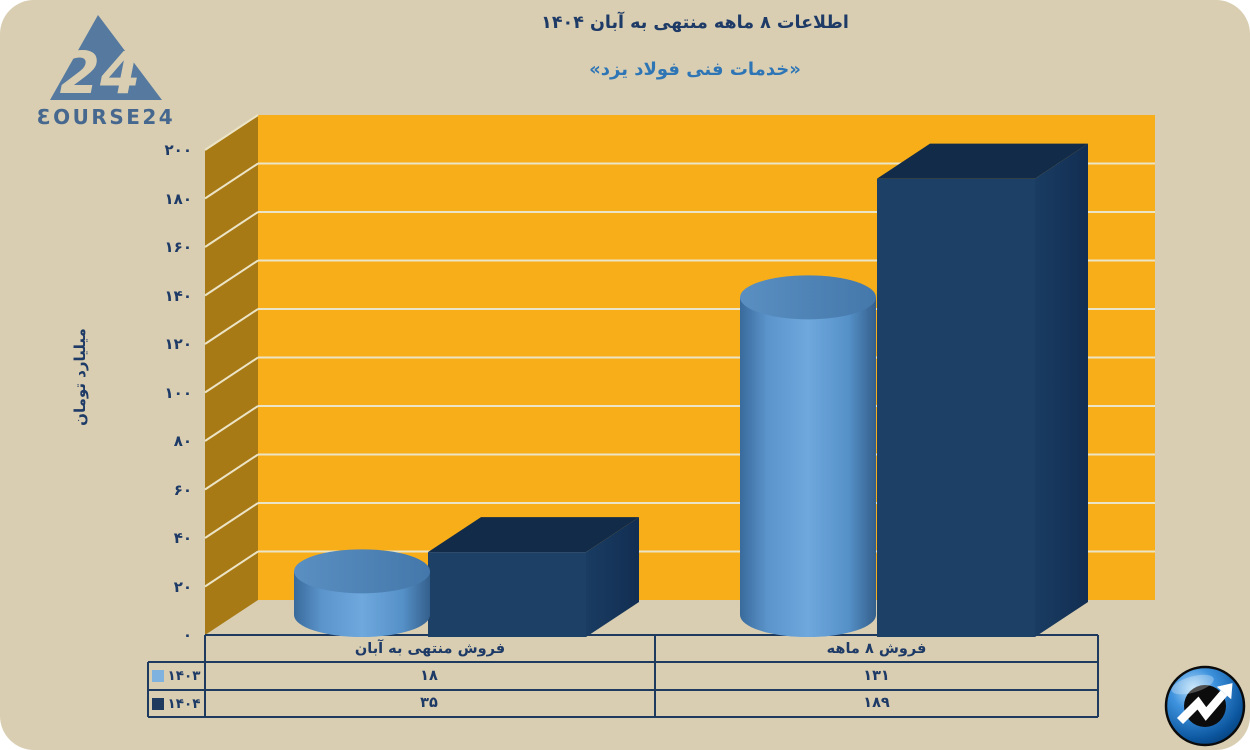 This screenshot has width=1250, height=750. Describe the element at coordinates (178, 150) in the screenshot. I see `y-tick-label: ۲۰۰` at that location.